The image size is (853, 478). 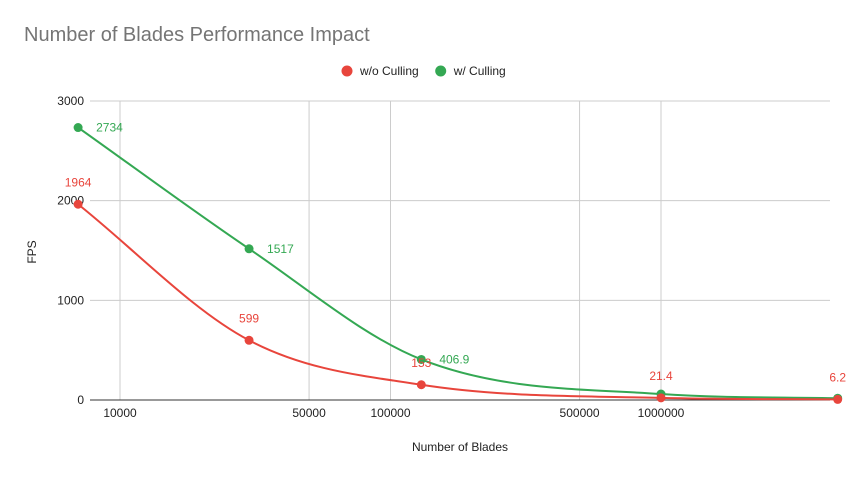 What do you see at coordinates (389, 71) in the screenshot?
I see `legend-label: w/o Culling` at bounding box center [389, 71].